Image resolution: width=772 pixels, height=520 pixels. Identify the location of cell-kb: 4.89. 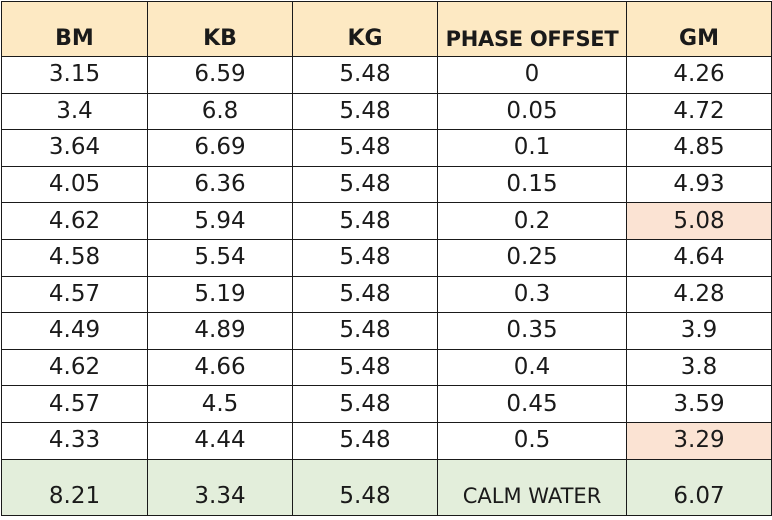
(220, 331).